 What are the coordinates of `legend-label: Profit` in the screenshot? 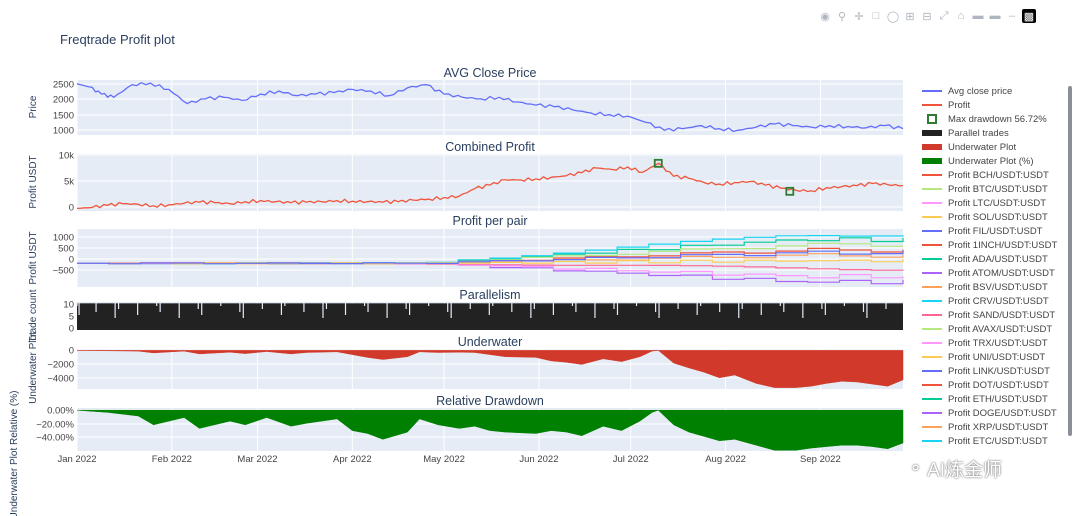 It's located at (959, 105).